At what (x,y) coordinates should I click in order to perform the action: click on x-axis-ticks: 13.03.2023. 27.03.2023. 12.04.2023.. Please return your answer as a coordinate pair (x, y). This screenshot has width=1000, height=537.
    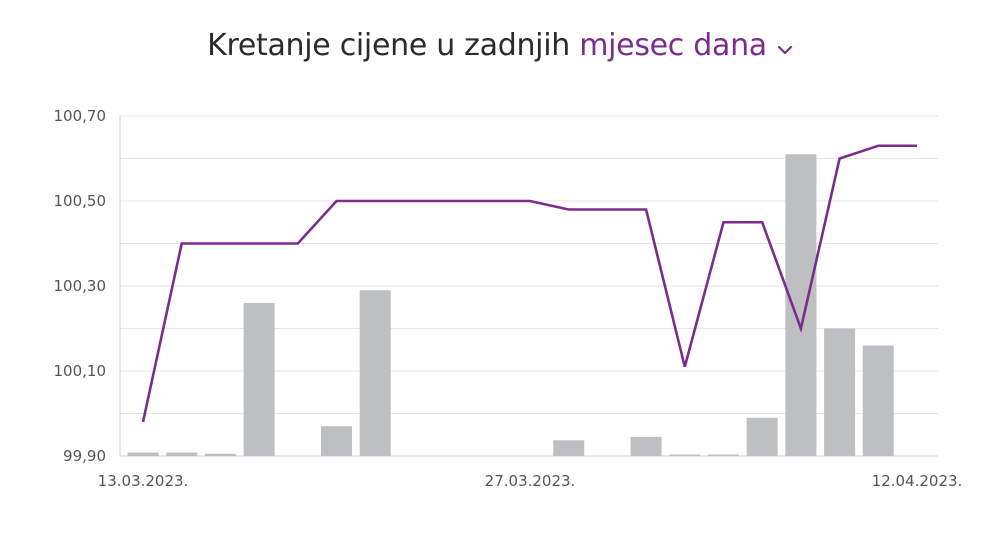
    Looking at the image, I should click on (530, 481).